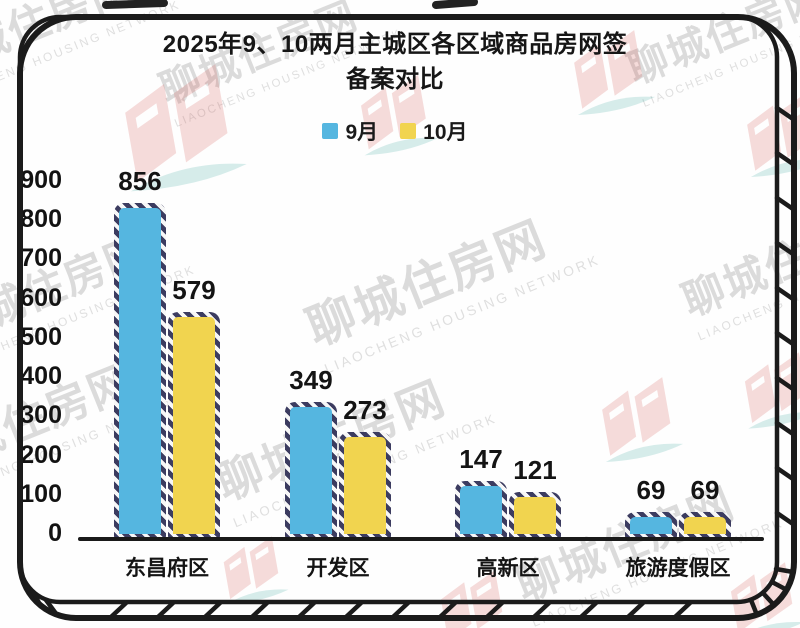 The image size is (800, 628). I want to click on y-tick-700: 700, so click(41, 258).